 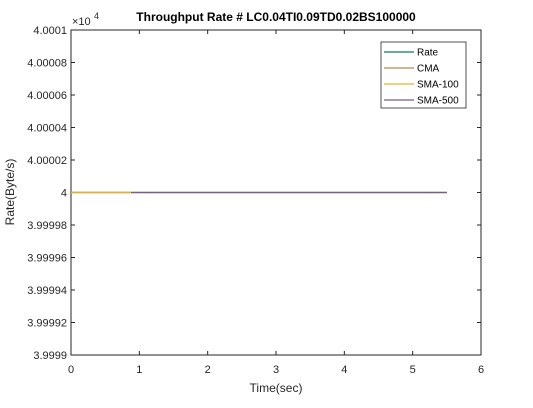 I want to click on y-tick-label: 4, so click(x=64, y=194).